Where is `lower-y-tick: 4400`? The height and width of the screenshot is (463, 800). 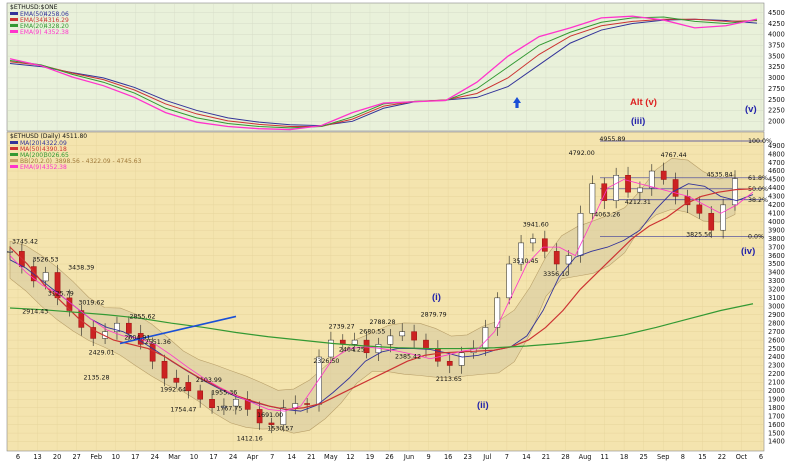 lower-y-tick: 4400 is located at coordinates (776, 188).